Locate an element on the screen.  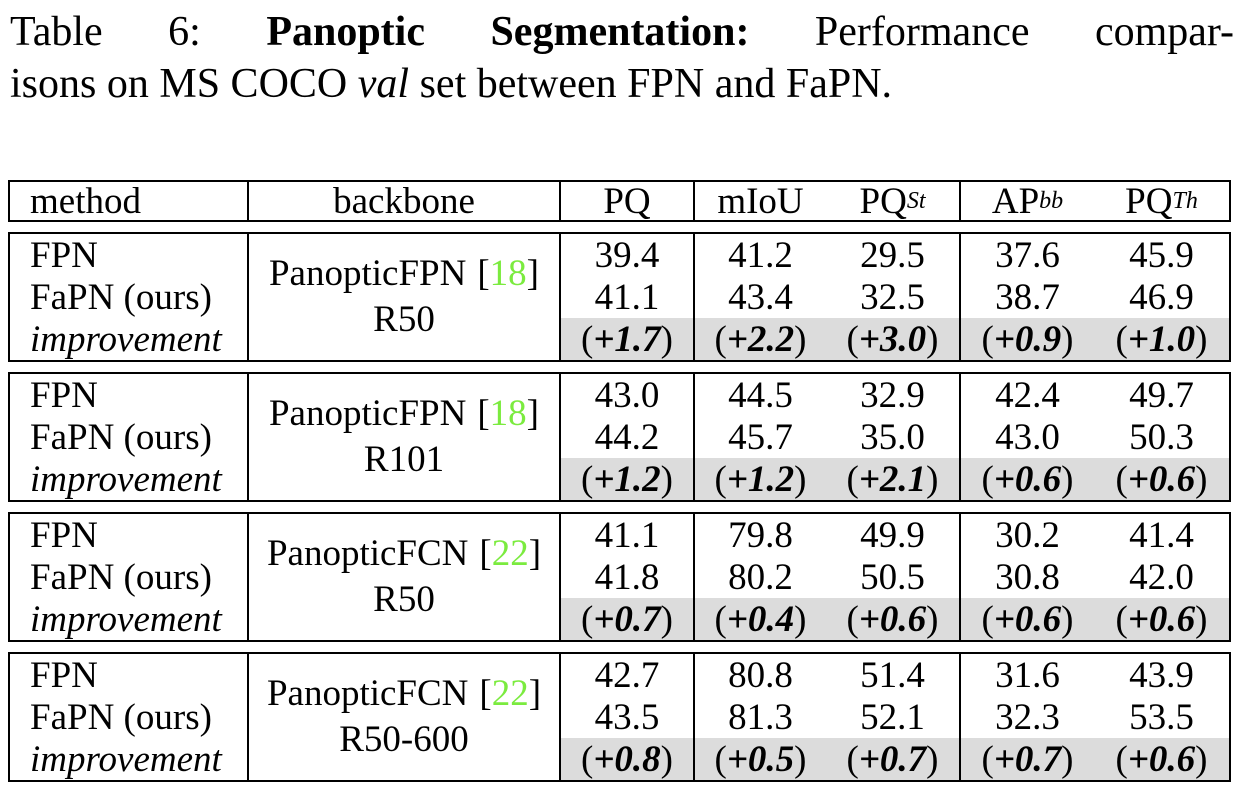
col-header-pq-th: PQ Th is located at coordinates (1161, 201).